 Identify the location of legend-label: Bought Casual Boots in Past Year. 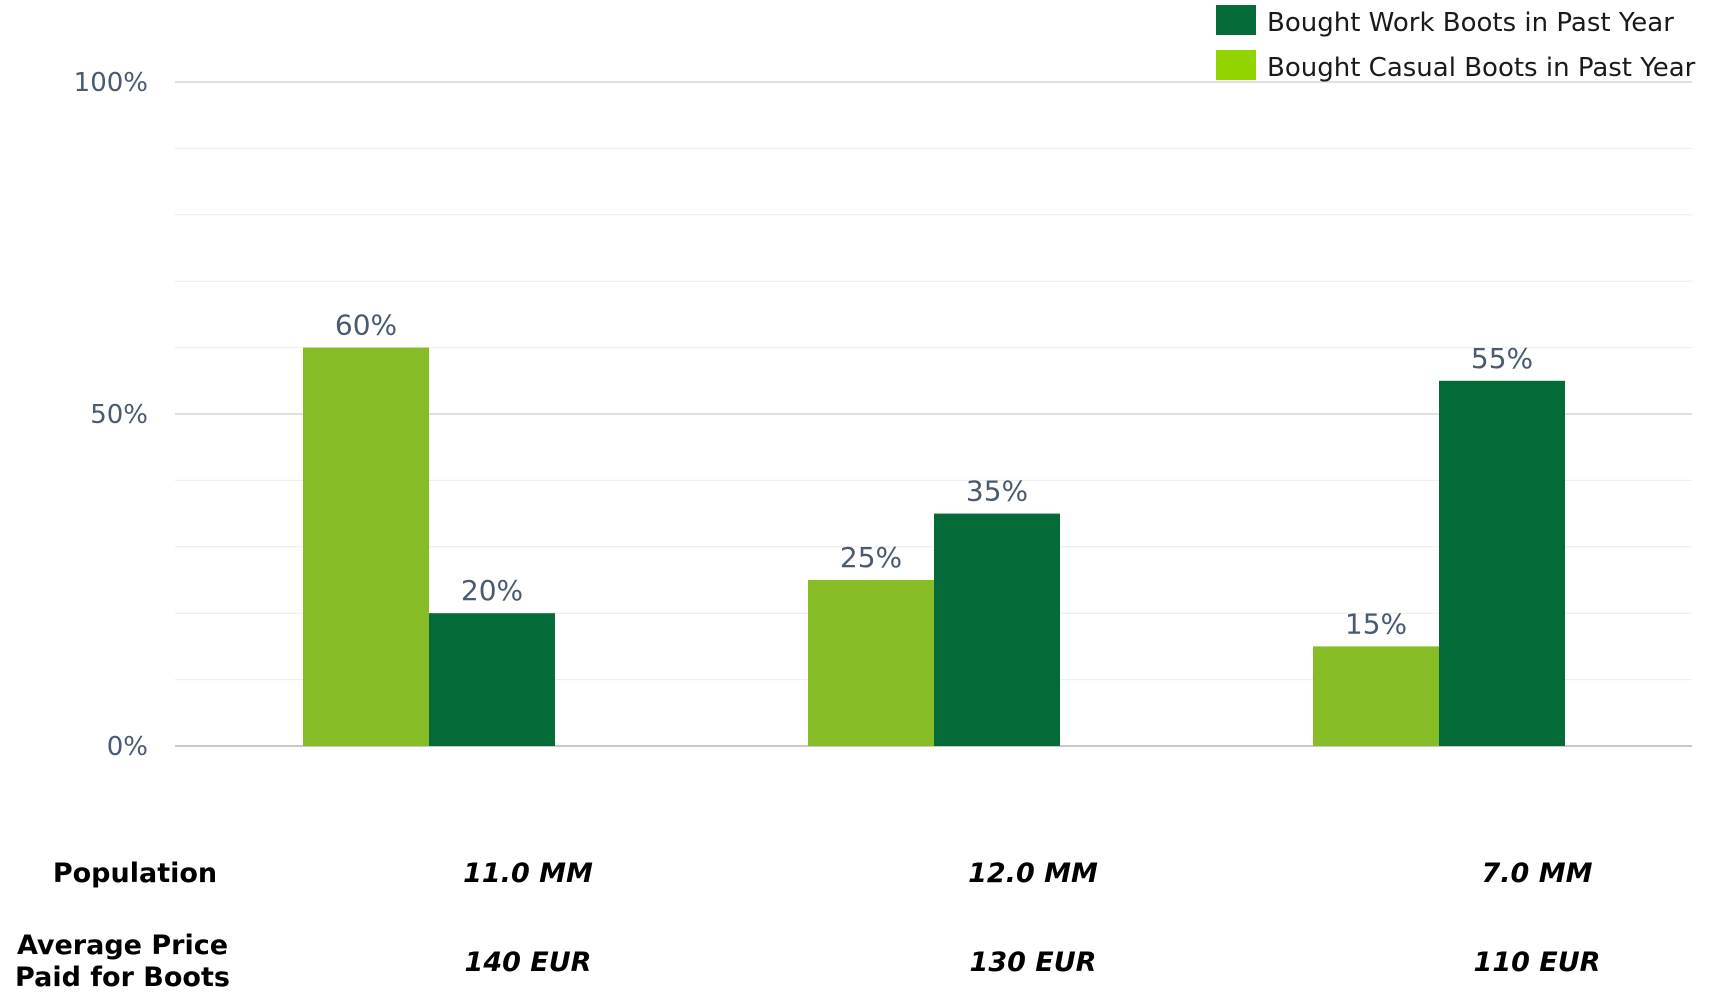
(1481, 68).